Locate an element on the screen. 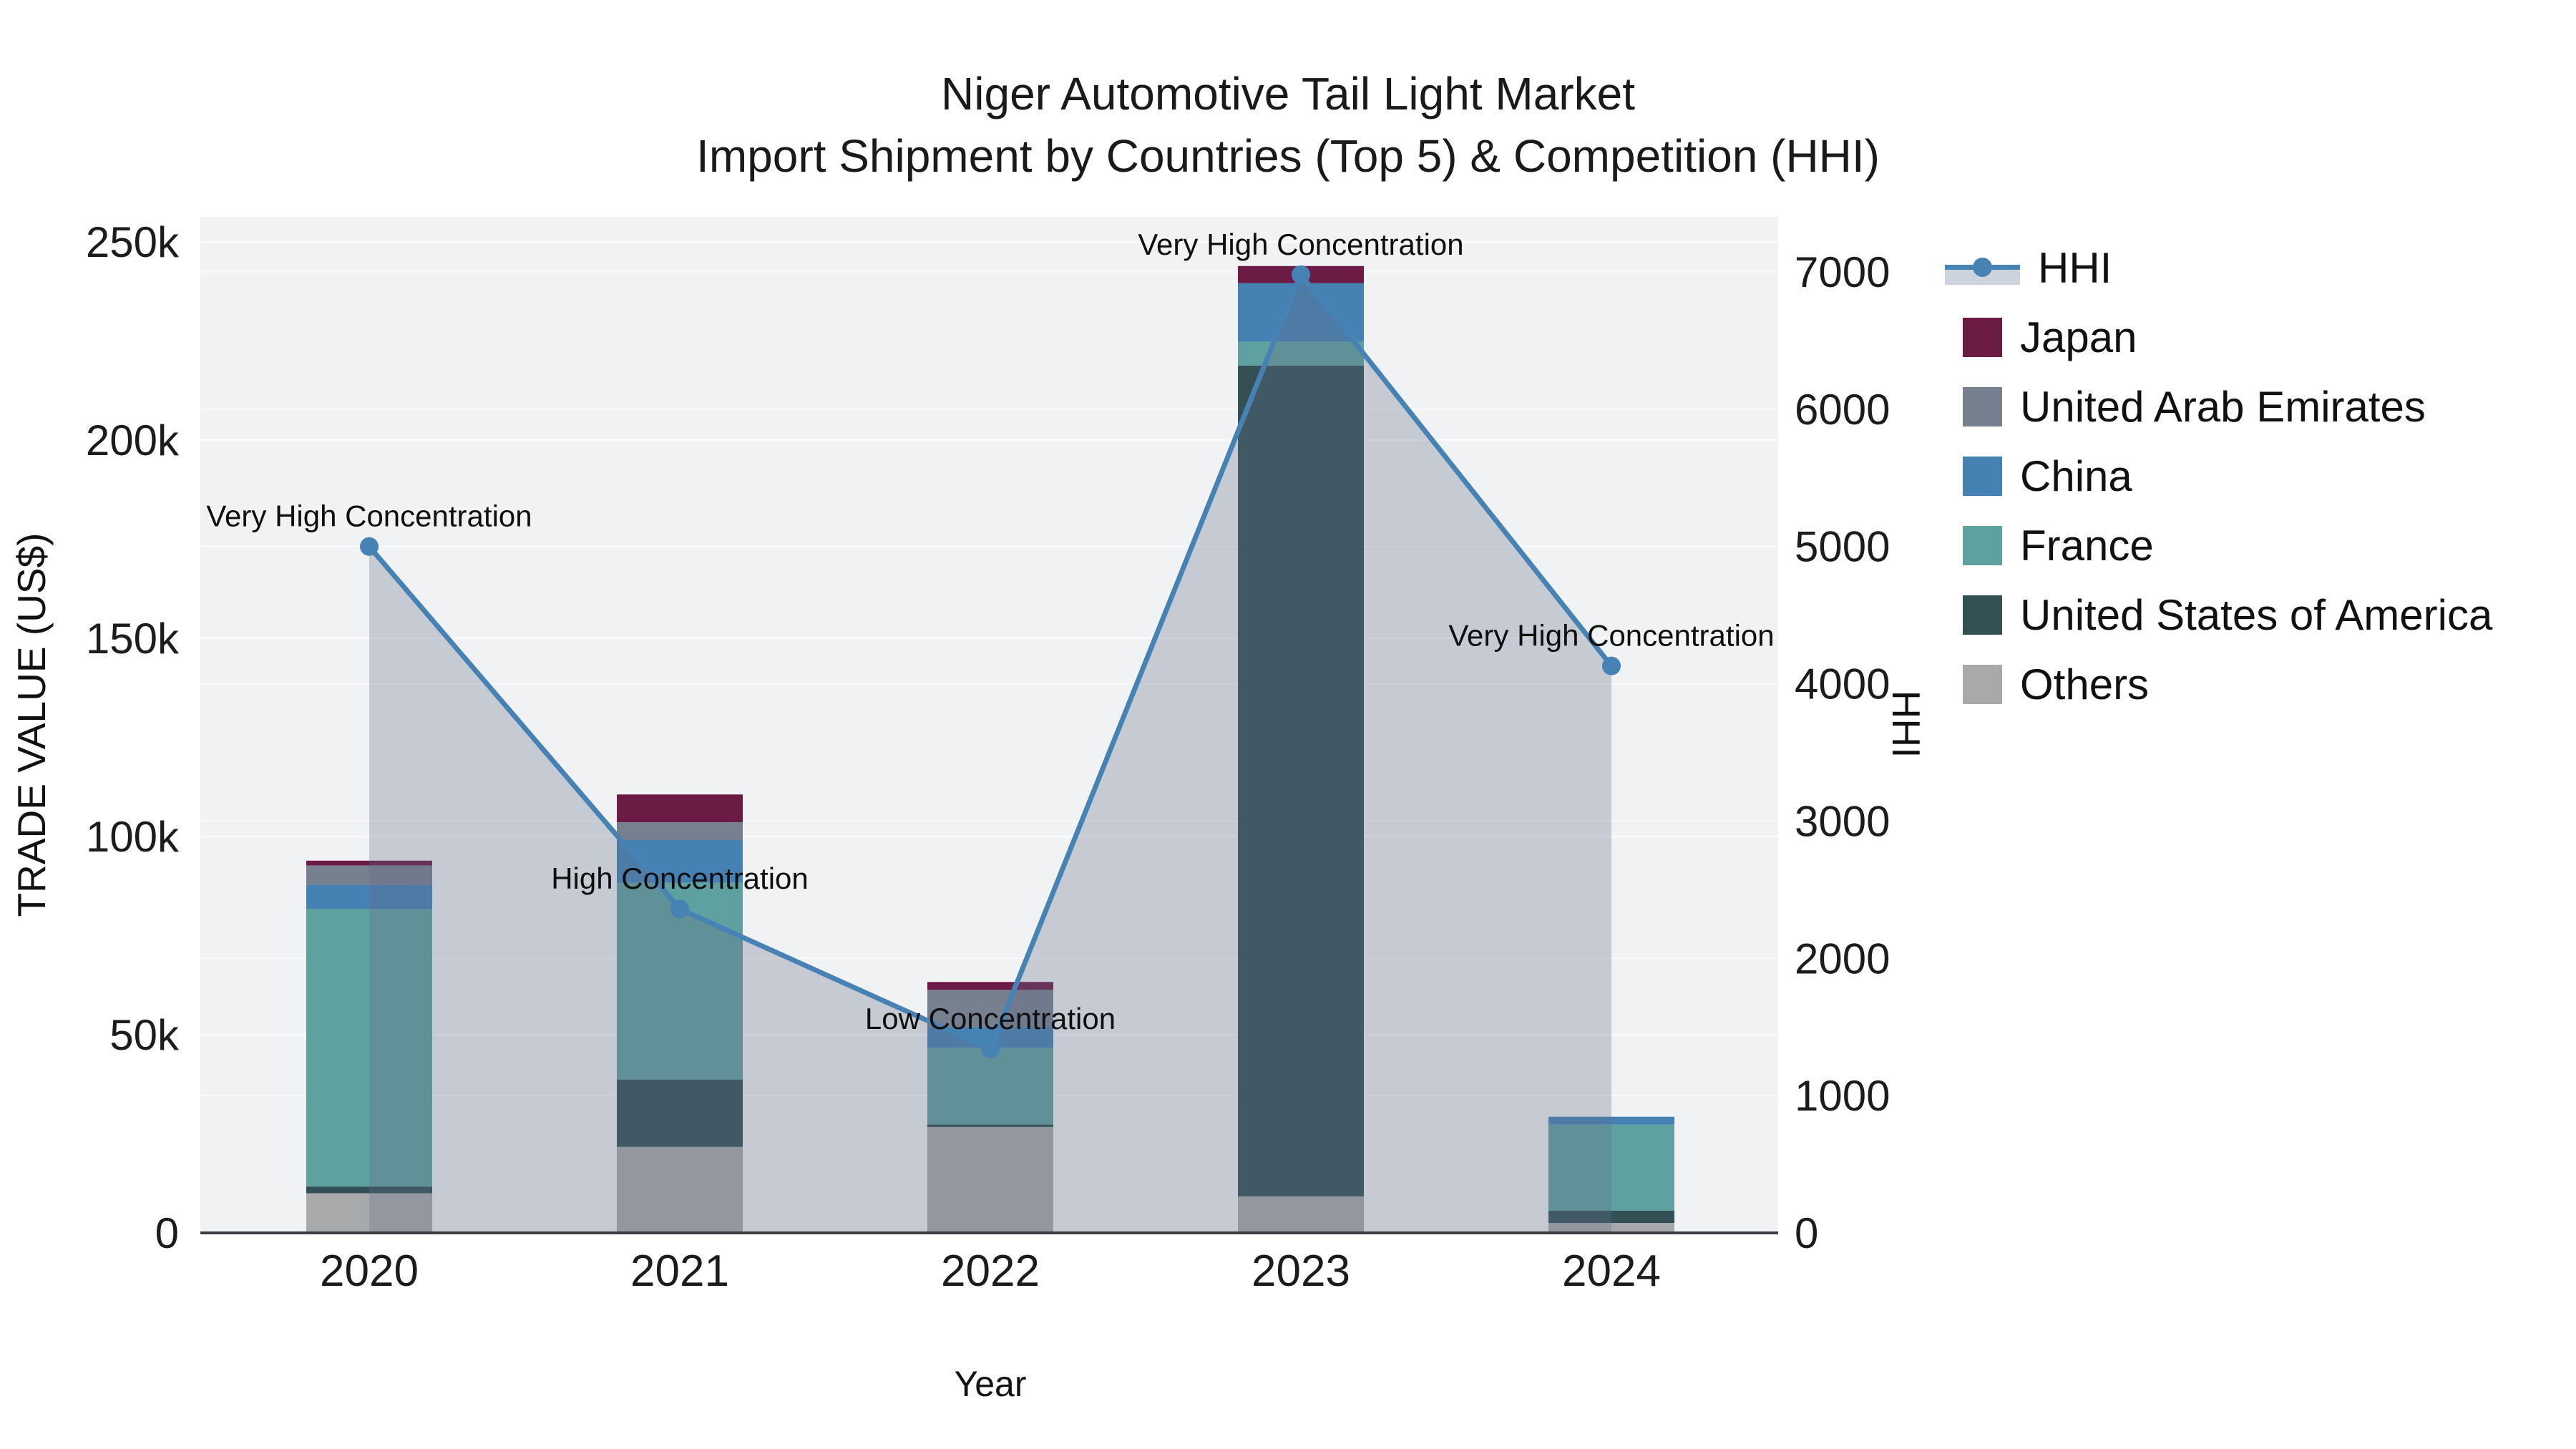 This screenshot has width=2576, height=1449. bar-segment-2021-japan is located at coordinates (680, 808).